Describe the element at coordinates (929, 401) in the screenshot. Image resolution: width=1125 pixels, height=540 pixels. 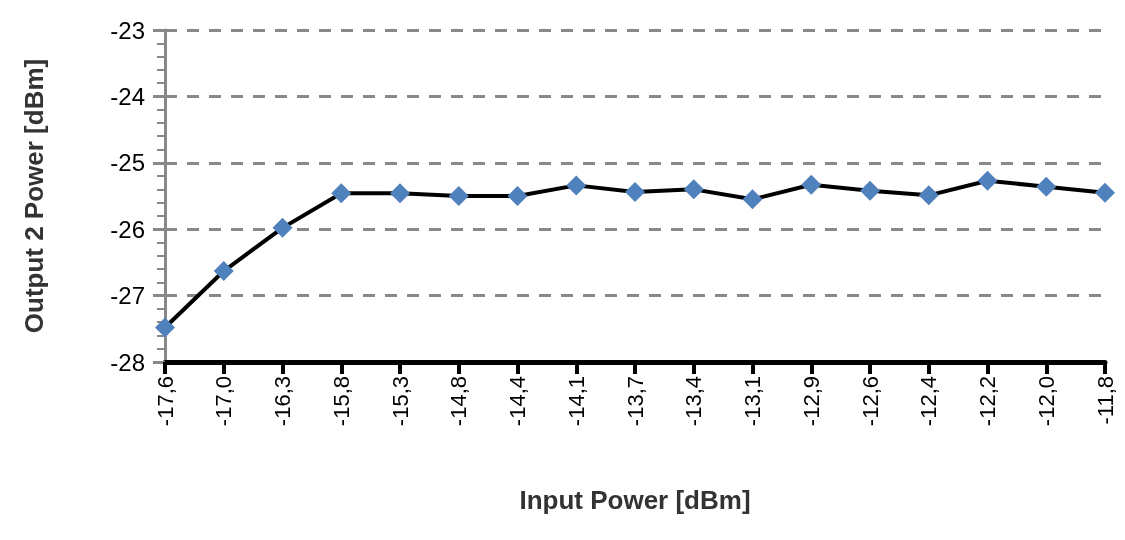
I see `x-tick-label: -12,4` at that location.